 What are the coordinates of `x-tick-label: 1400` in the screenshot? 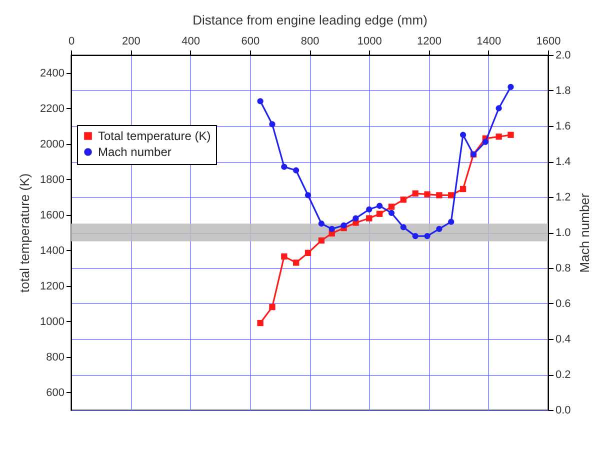 It's located at (489, 42).